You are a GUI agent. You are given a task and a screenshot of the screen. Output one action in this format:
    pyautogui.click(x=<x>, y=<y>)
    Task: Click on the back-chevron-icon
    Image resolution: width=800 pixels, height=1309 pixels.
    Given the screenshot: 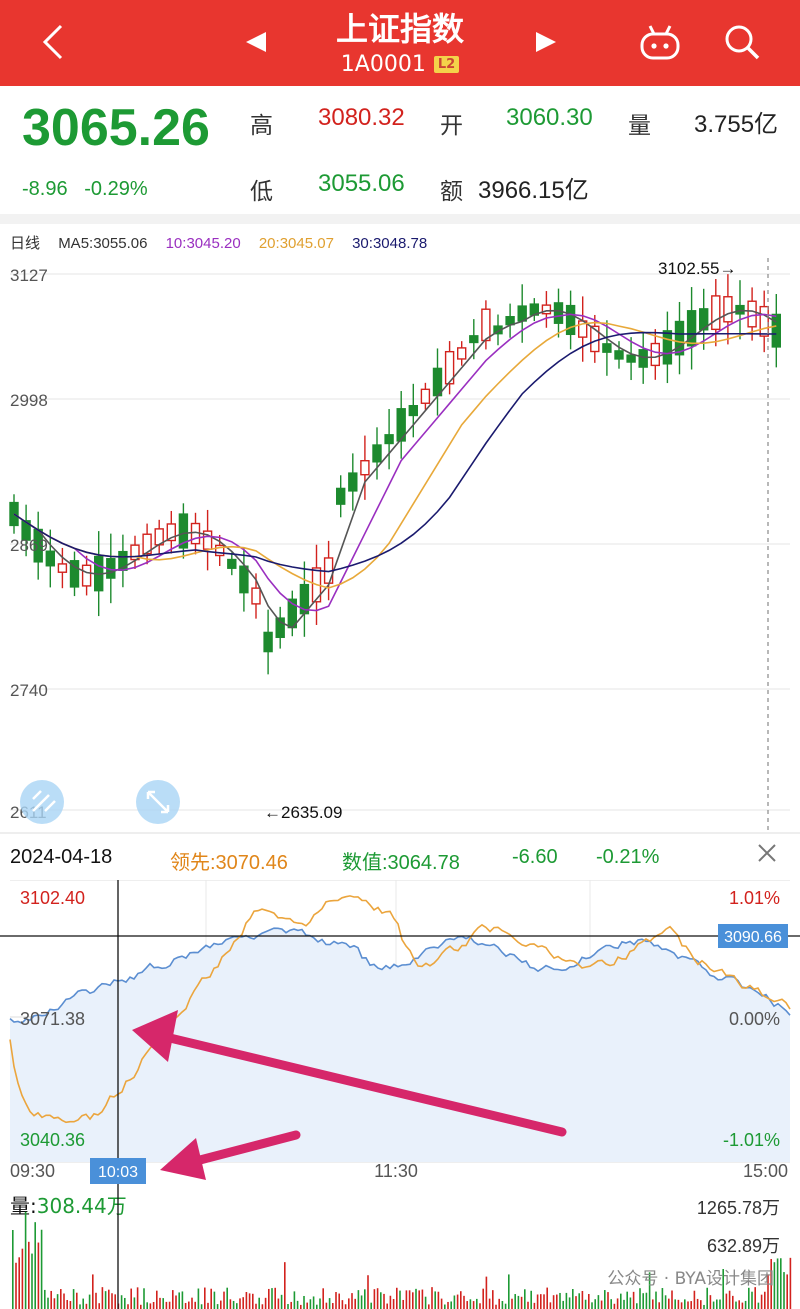 What is the action you would take?
    pyautogui.click(x=54, y=42)
    